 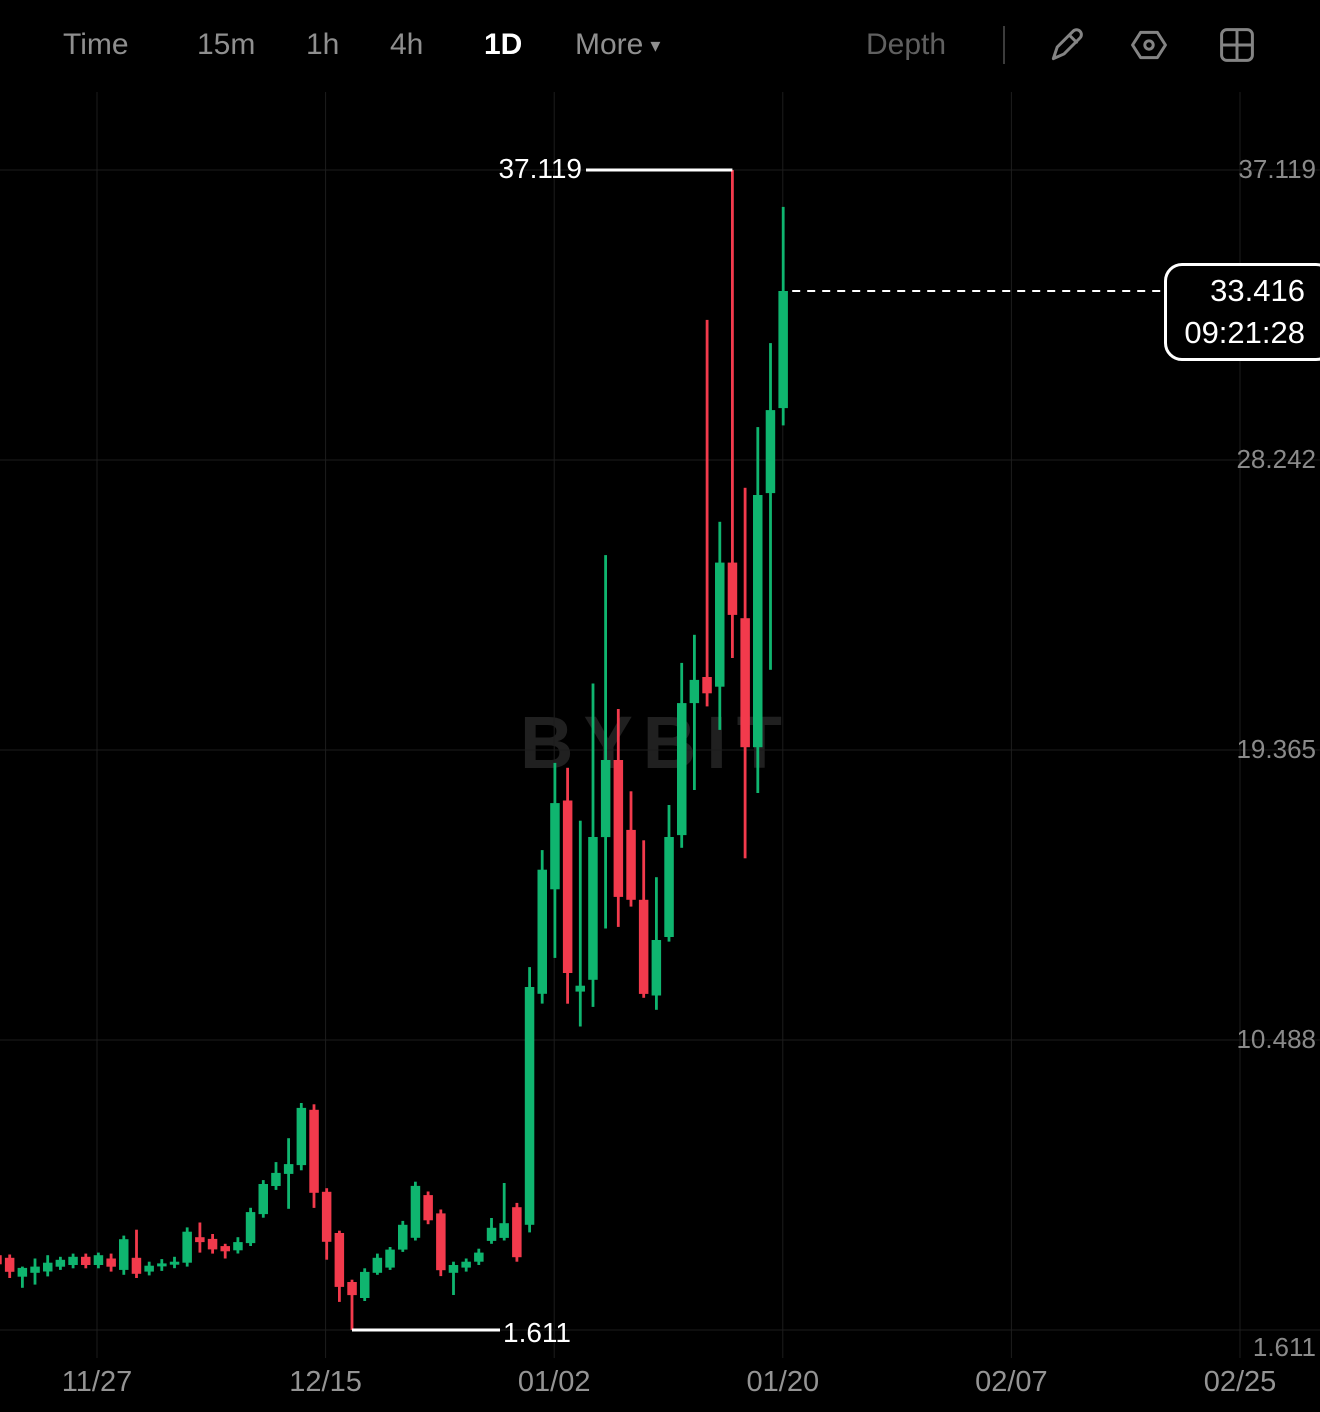 I want to click on y-axis-label: 37.119, so click(x=1277, y=169).